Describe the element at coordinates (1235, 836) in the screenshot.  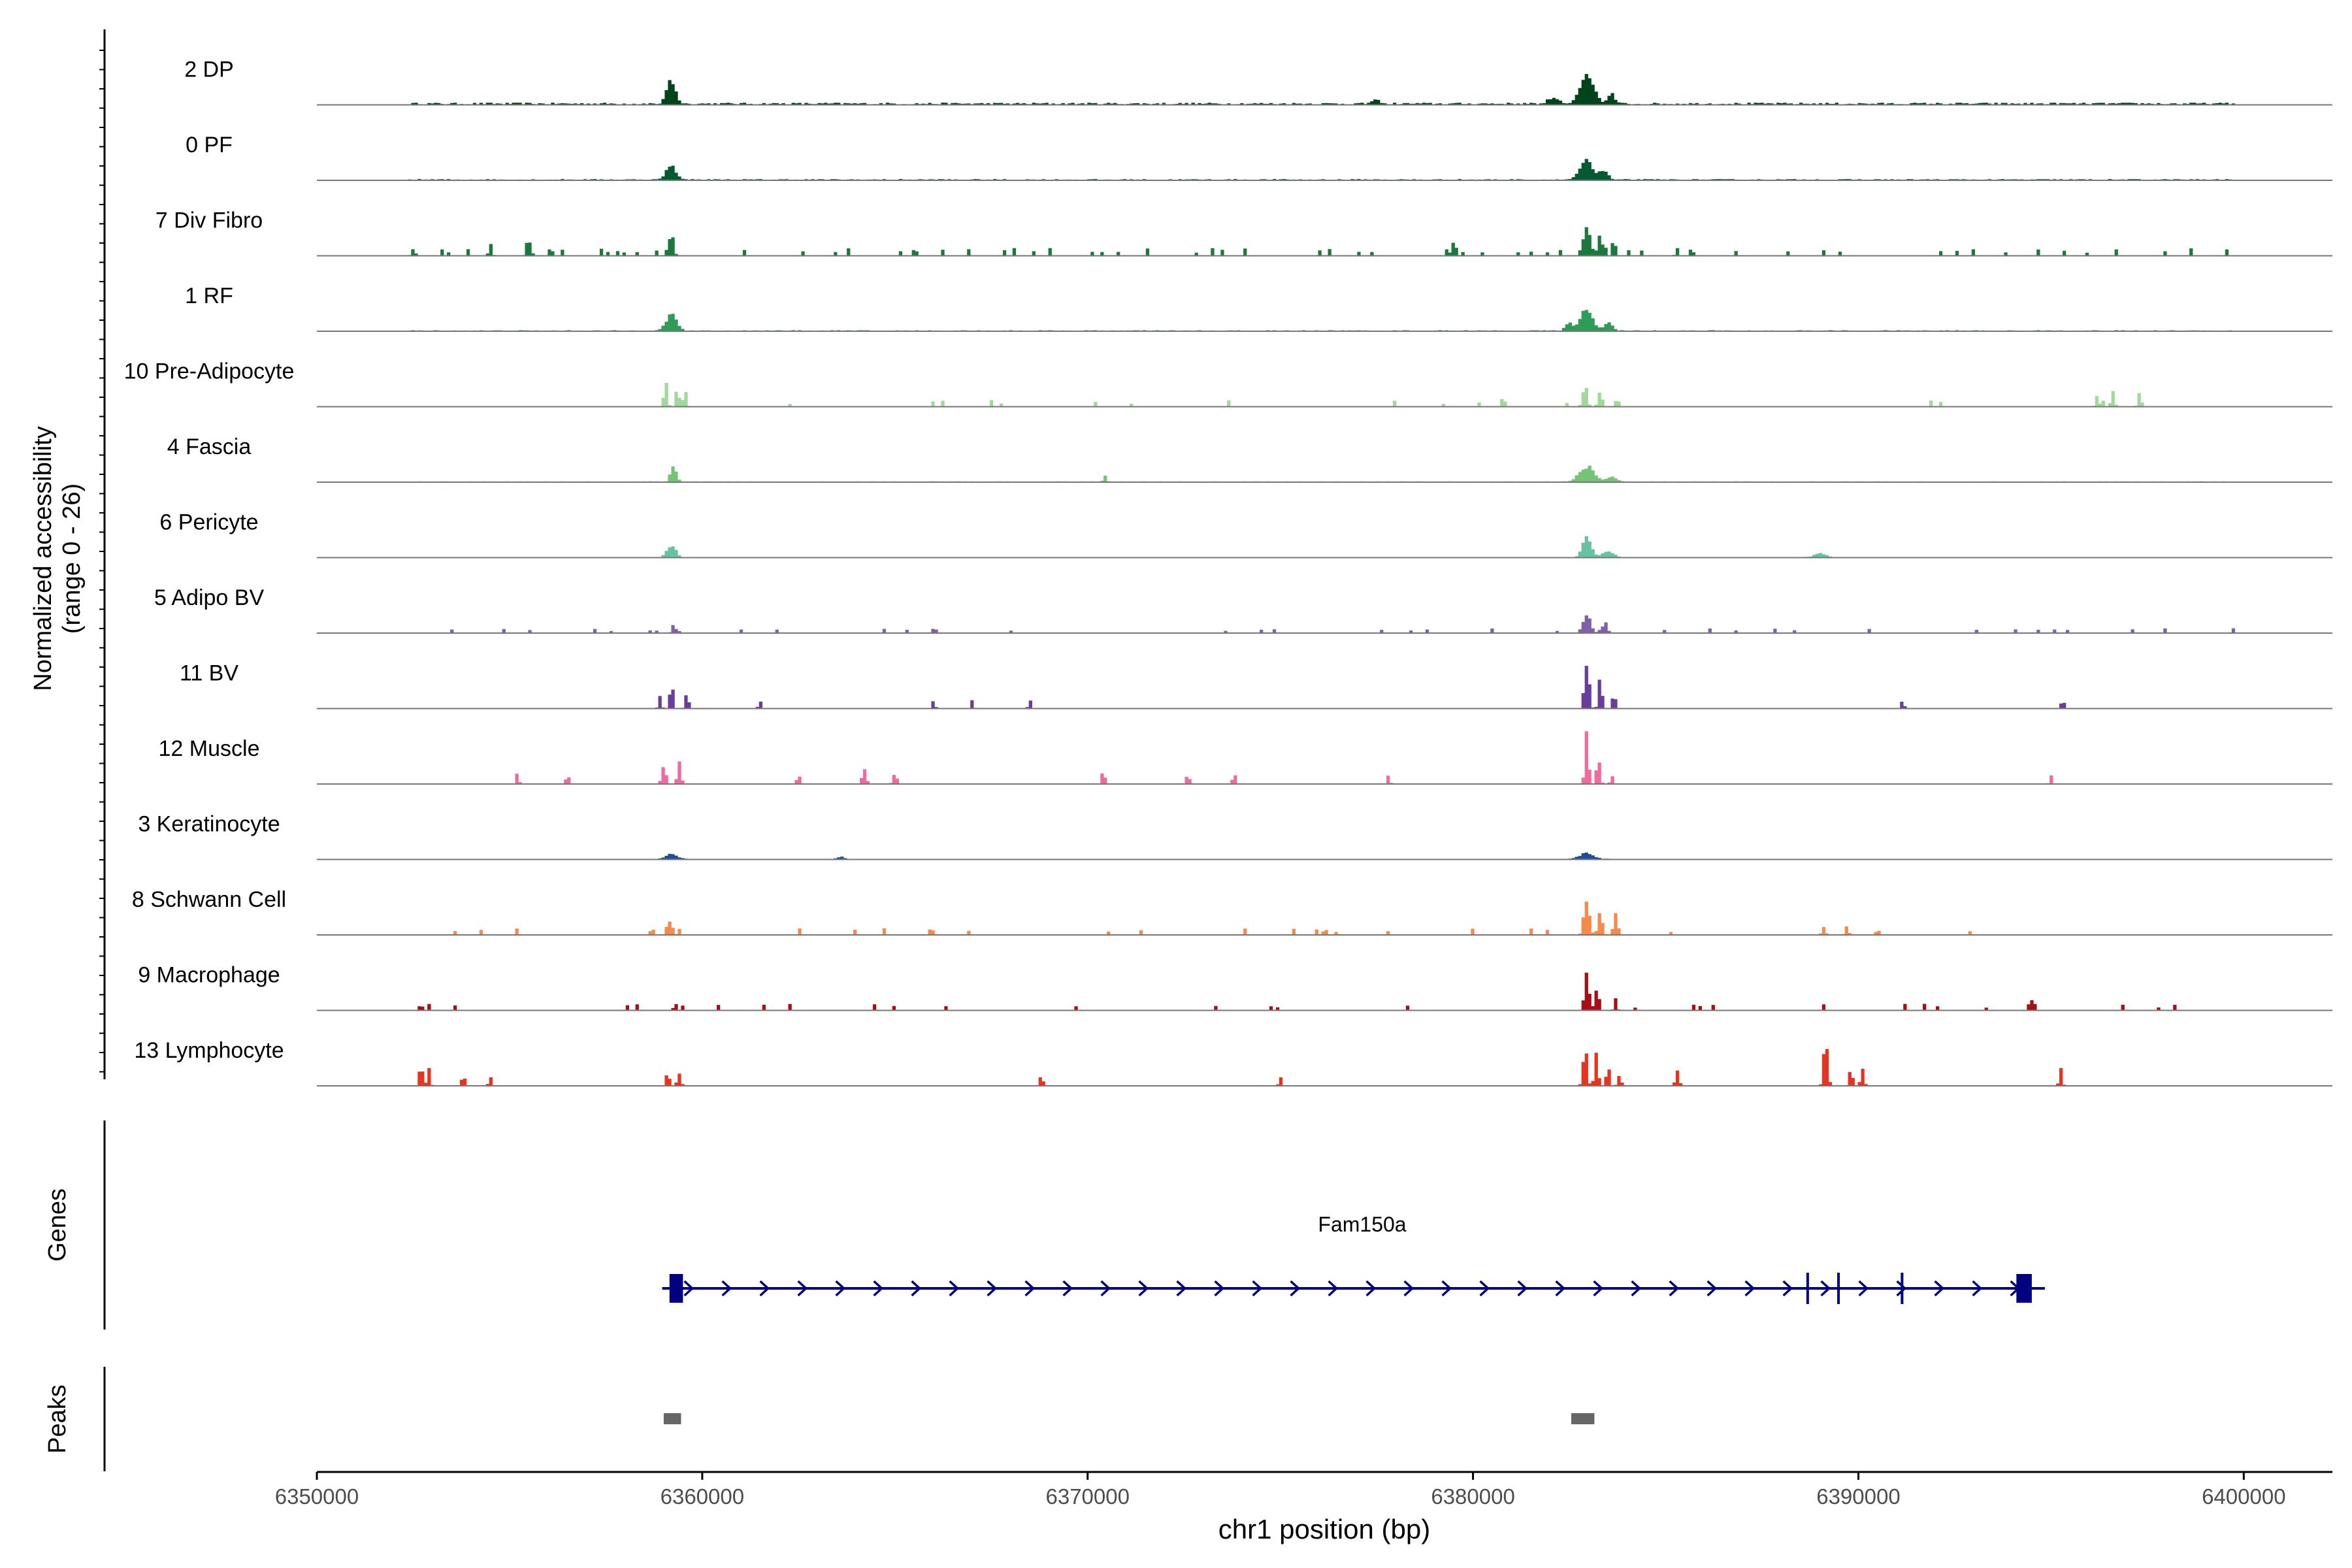
I see `track-10: 3 Keratinocyte` at that location.